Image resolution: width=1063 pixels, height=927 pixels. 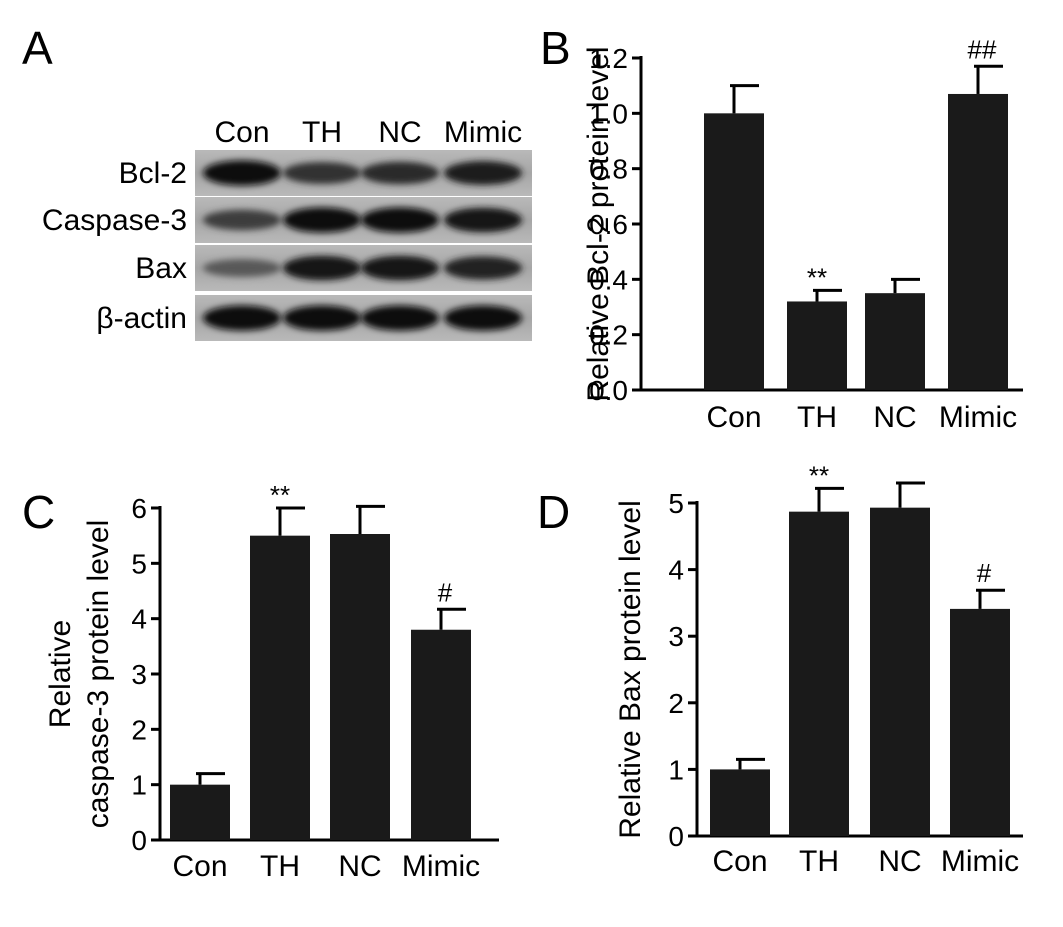 I want to click on y-tick-label: 0.2, so click(x=608, y=335).